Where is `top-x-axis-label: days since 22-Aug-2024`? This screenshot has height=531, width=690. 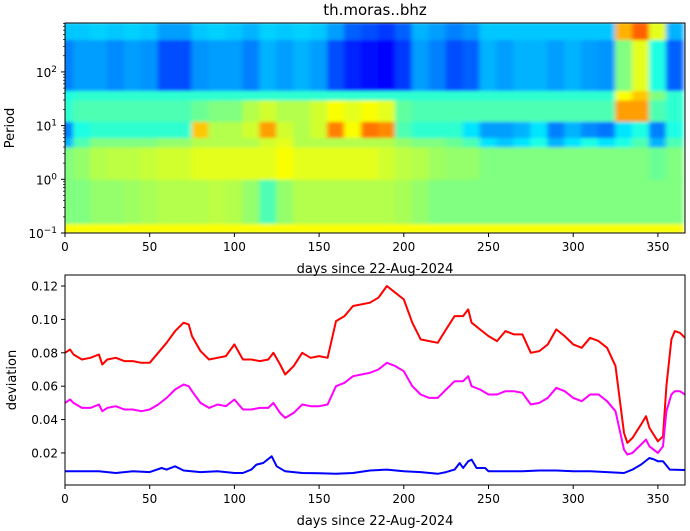
top-x-axis-label: days since 22-Aug-2024 is located at coordinates (375, 269).